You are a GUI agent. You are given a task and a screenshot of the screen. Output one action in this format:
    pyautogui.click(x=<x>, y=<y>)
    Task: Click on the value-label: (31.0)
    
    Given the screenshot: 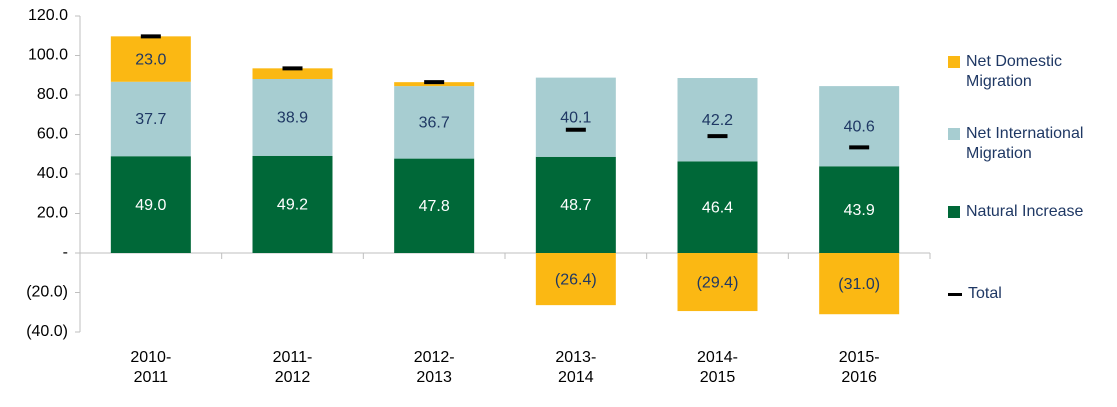 What is the action you would take?
    pyautogui.click(x=859, y=284)
    